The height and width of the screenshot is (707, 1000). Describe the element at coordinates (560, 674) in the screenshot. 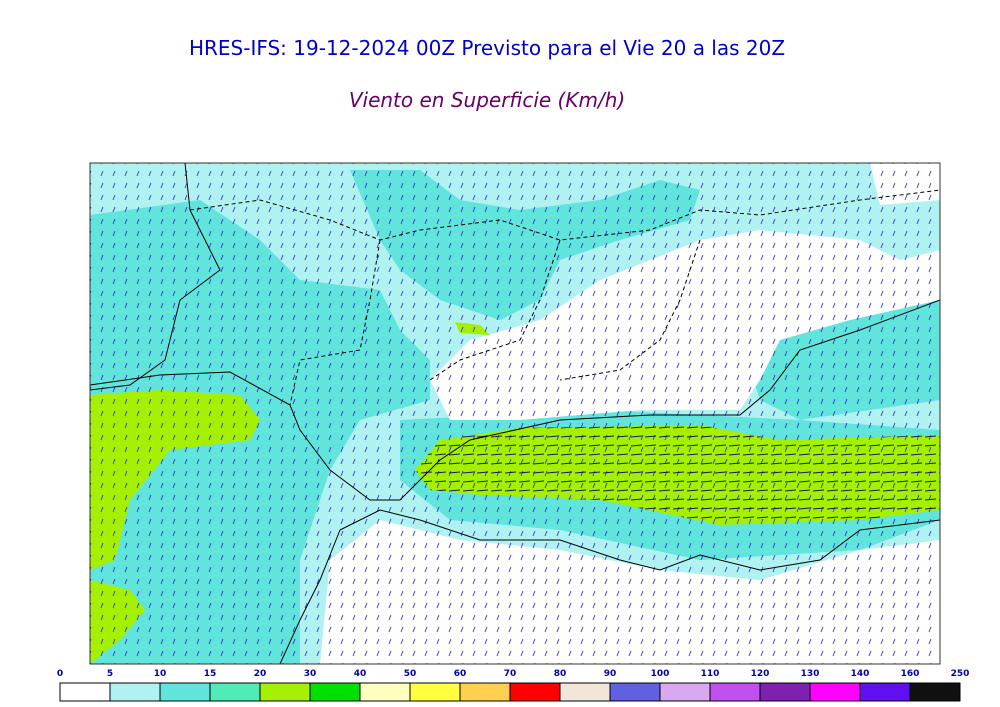

I see `colorbar-label: 80` at that location.